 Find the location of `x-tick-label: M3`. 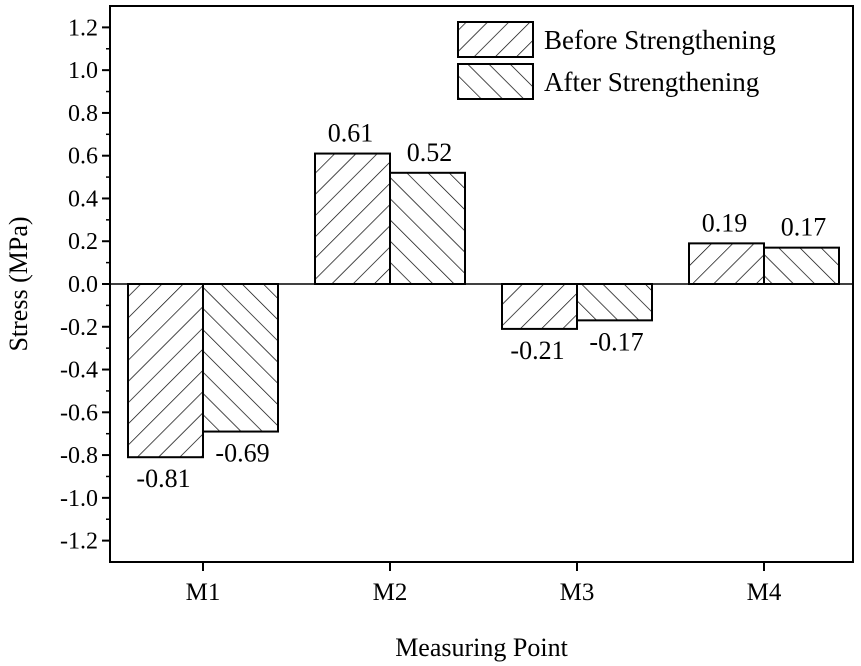

x-tick-label: M3 is located at coordinates (577, 592).